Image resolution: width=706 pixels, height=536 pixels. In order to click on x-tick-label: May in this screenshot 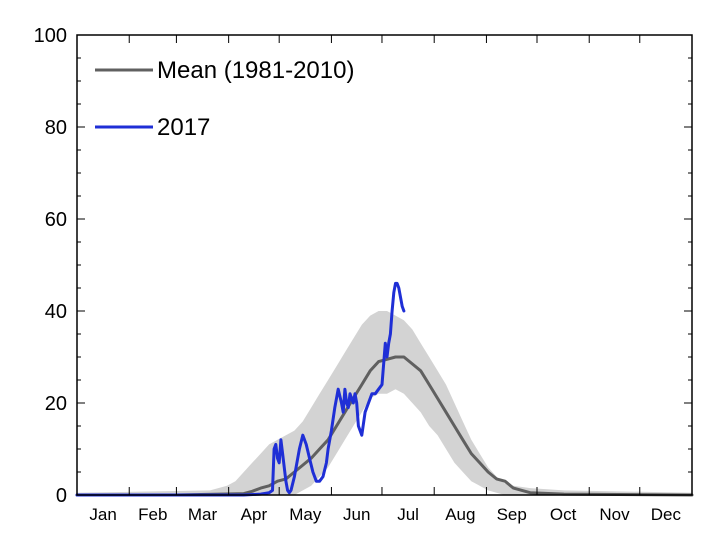, I will do `click(305, 514)`.